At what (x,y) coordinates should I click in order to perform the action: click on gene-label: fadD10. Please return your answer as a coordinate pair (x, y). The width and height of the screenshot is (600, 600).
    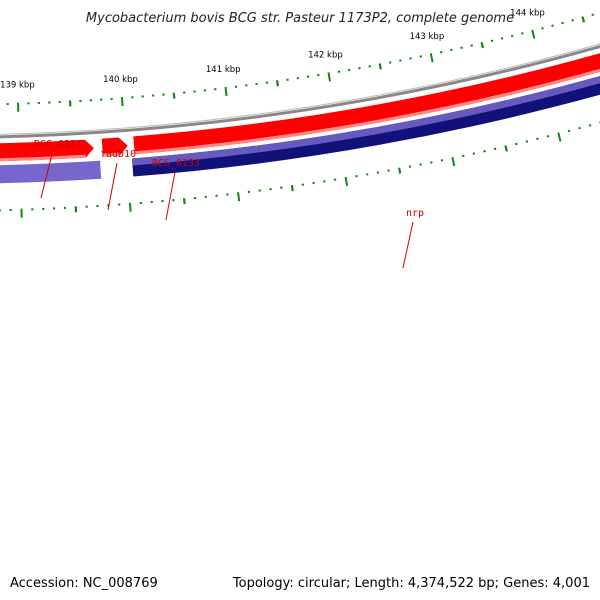
    Looking at the image, I should click on (118, 154).